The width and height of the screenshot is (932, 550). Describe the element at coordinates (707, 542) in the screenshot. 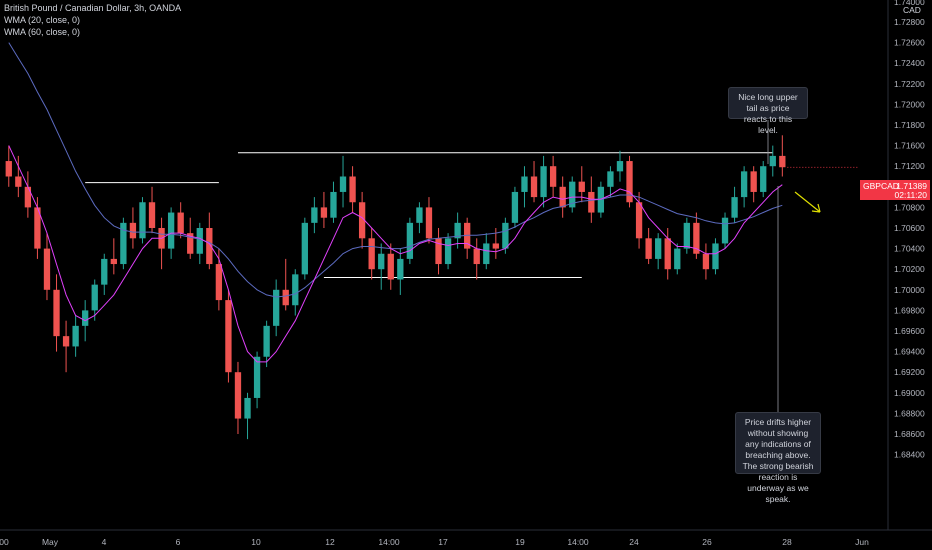

I see `time-tick-label: 26` at that location.